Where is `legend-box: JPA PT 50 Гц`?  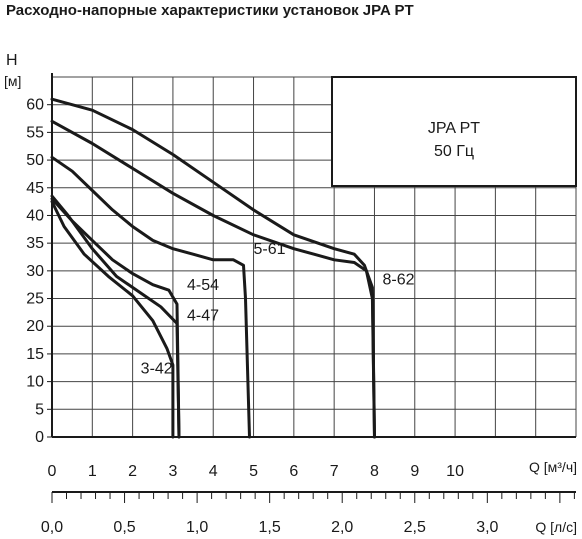
legend-box: JPA PT 50 Гц is located at coordinates (454, 131).